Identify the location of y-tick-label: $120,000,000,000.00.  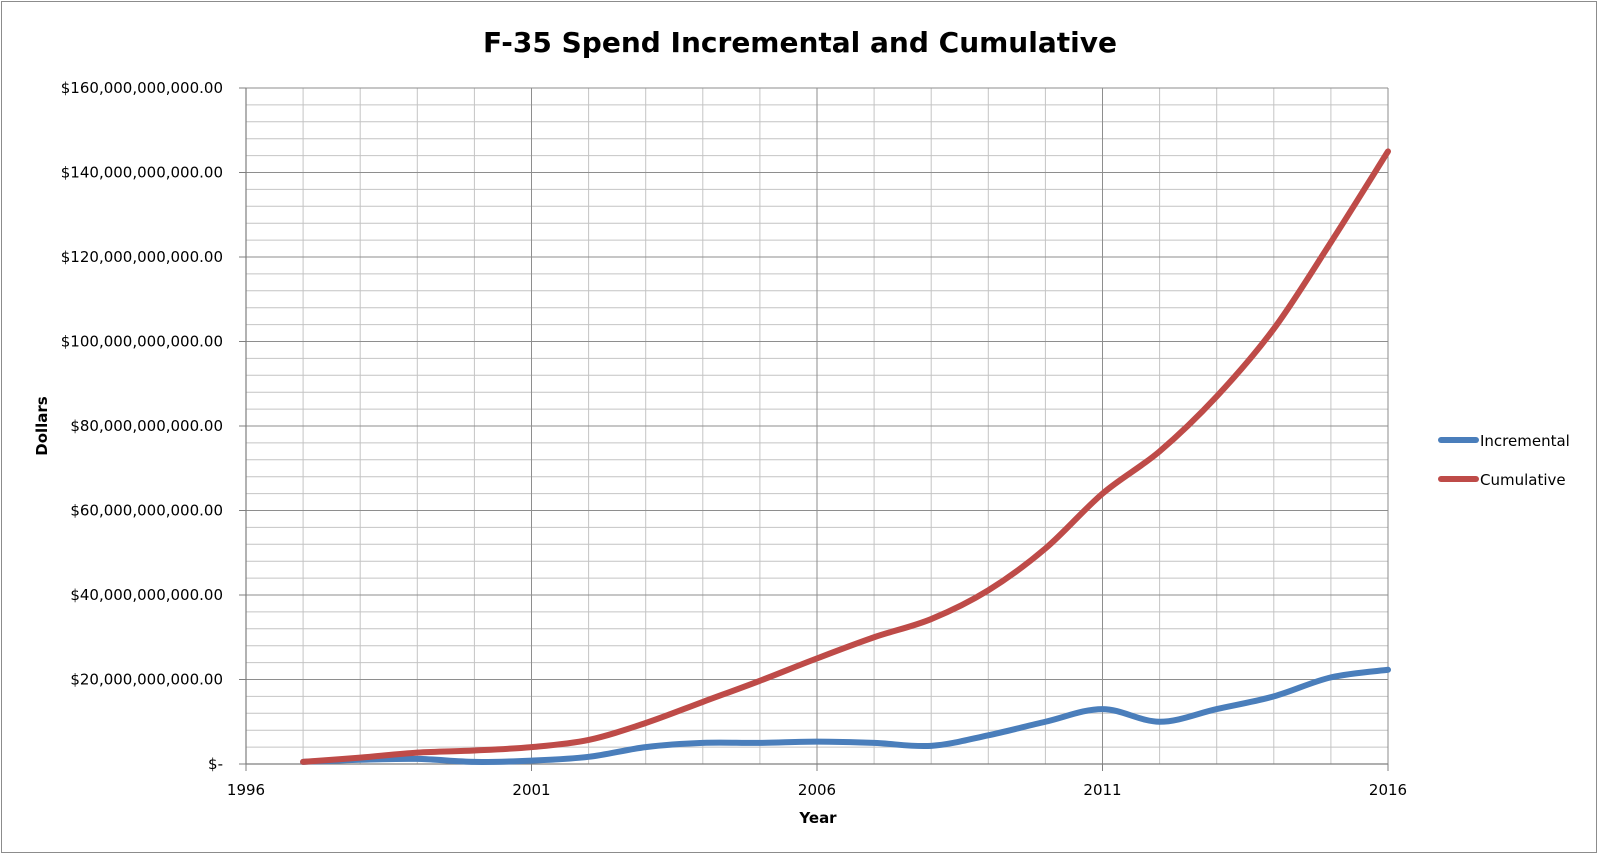
(142, 257).